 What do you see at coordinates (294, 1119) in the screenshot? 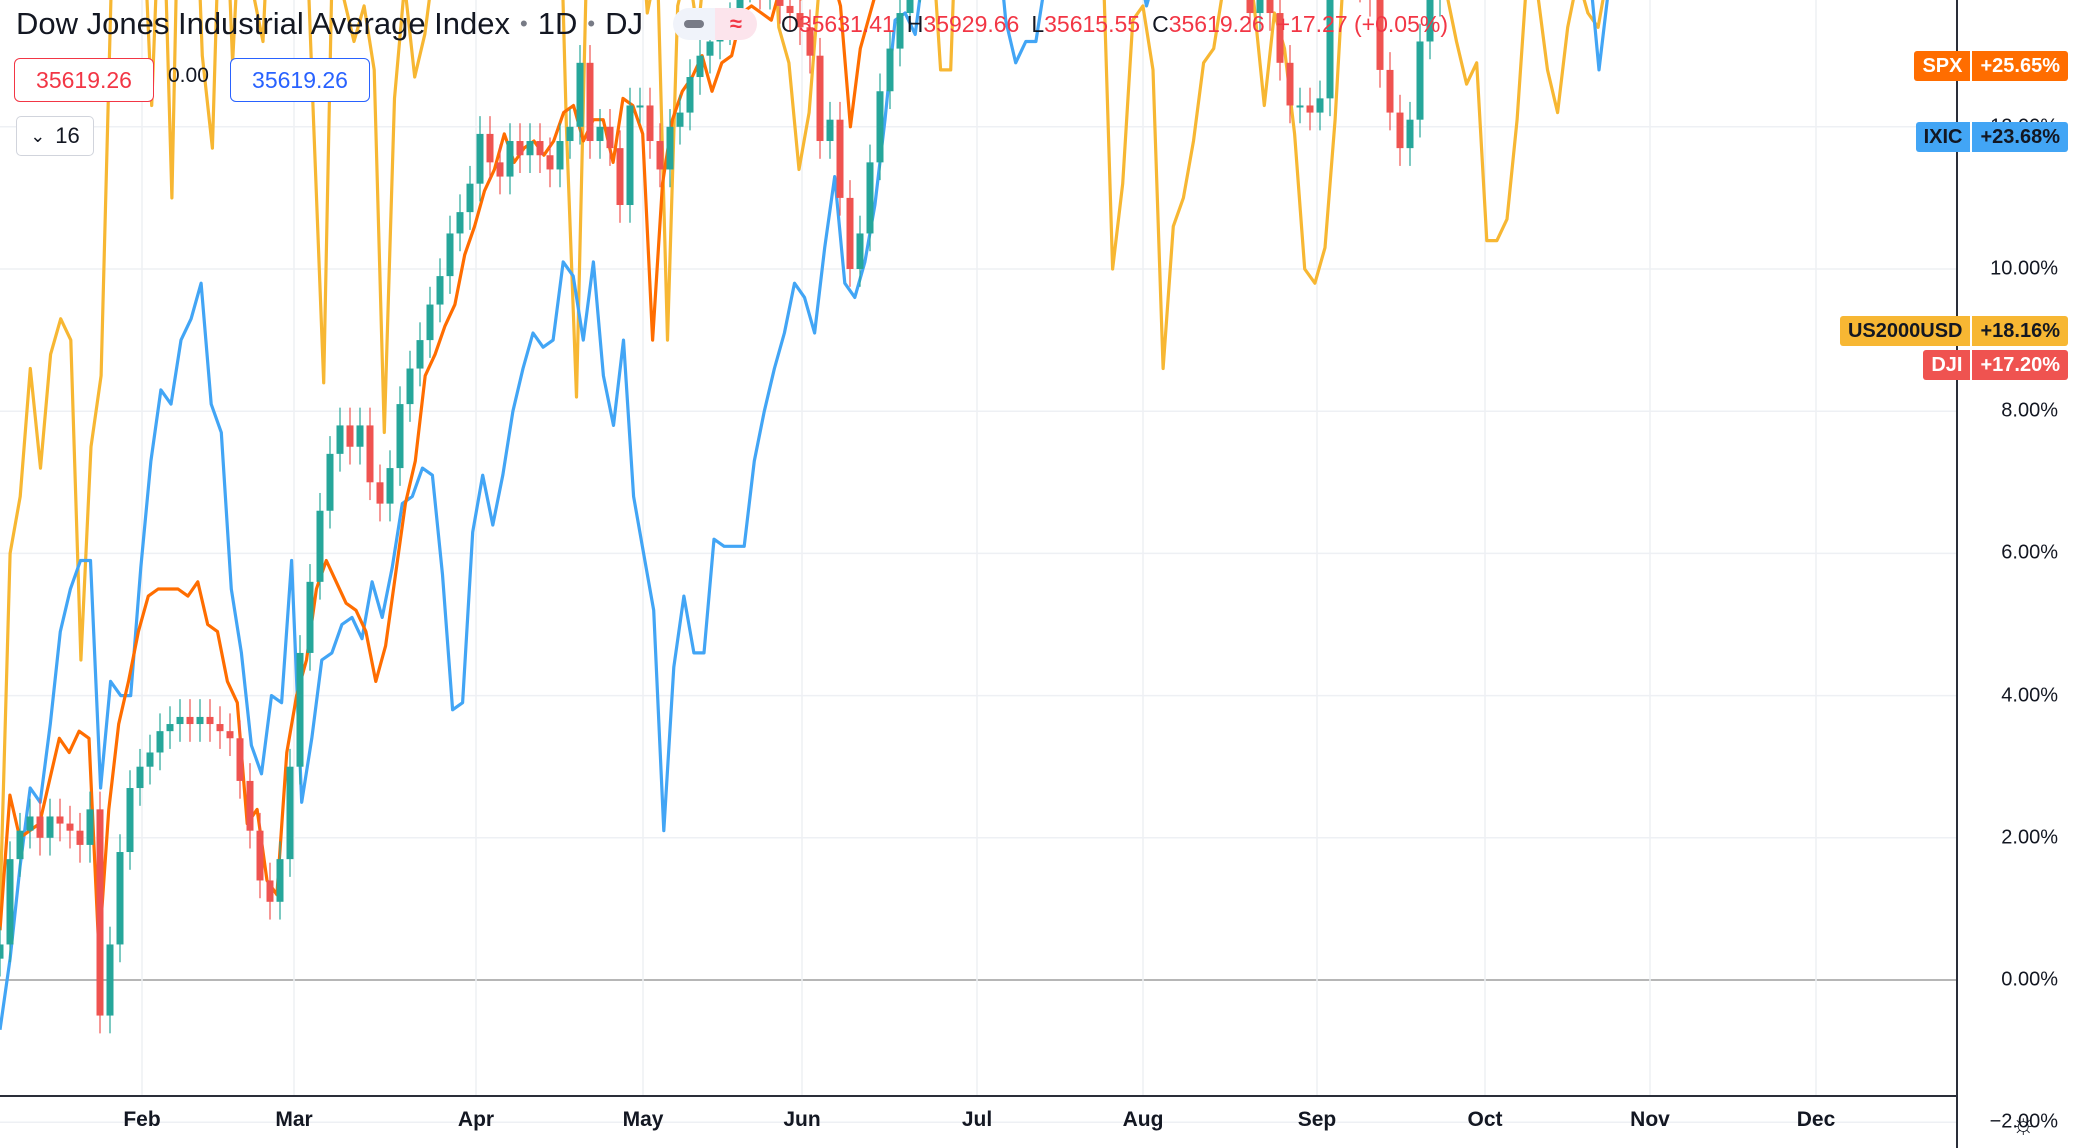
I see `time-tick-label: Mar` at bounding box center [294, 1119].